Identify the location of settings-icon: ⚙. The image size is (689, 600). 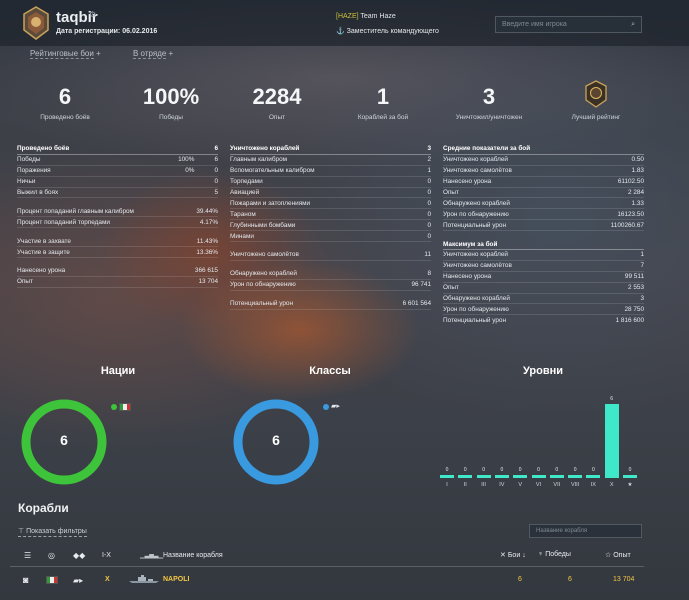
(93, 14).